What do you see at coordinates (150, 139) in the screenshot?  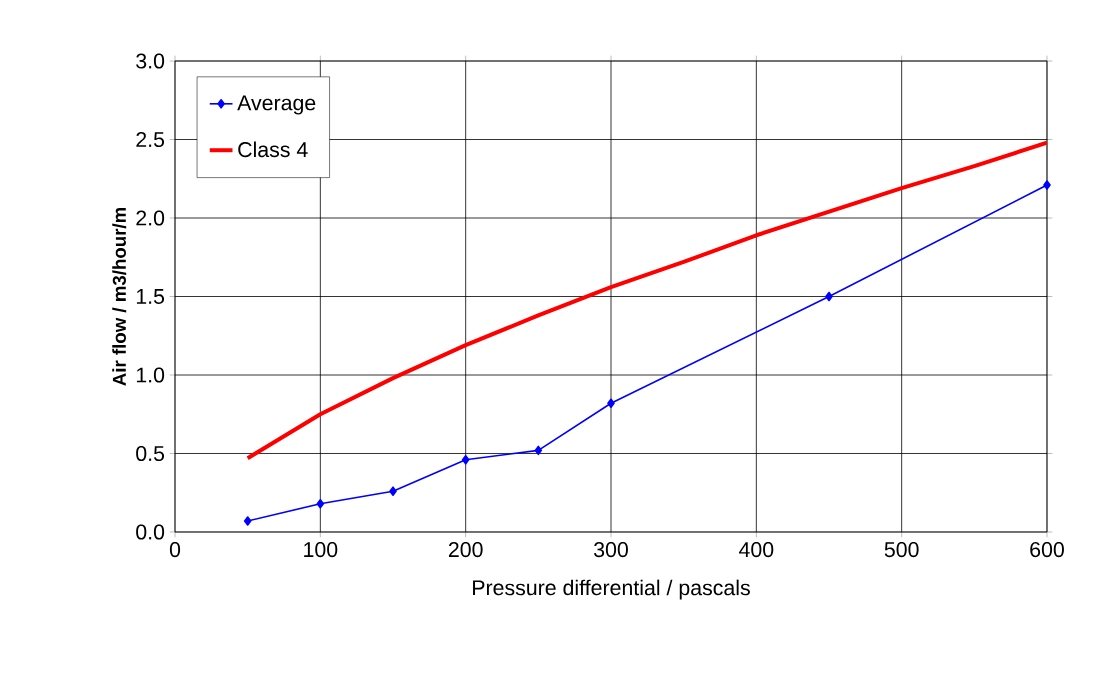 I see `y-tick-label: 2.5` at bounding box center [150, 139].